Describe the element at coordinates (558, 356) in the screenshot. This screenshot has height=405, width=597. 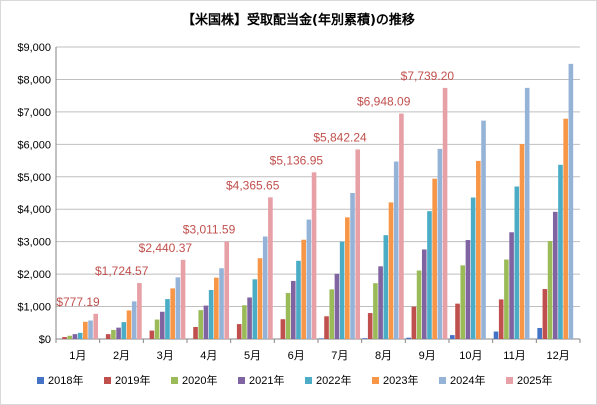
I see `x-tick-label: 12月` at that location.